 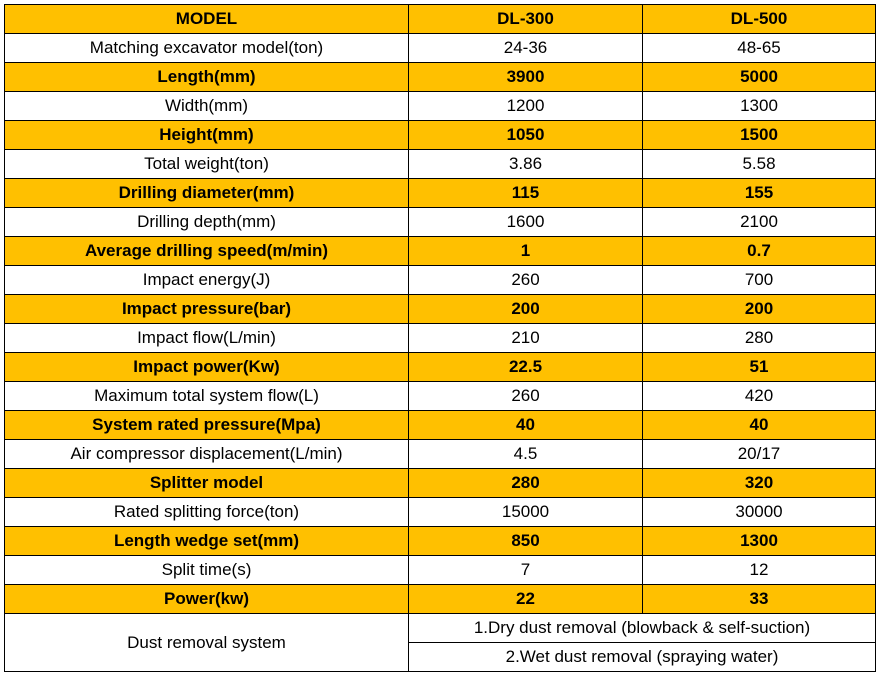 I want to click on row-label: Impact energy(J), so click(x=206, y=280).